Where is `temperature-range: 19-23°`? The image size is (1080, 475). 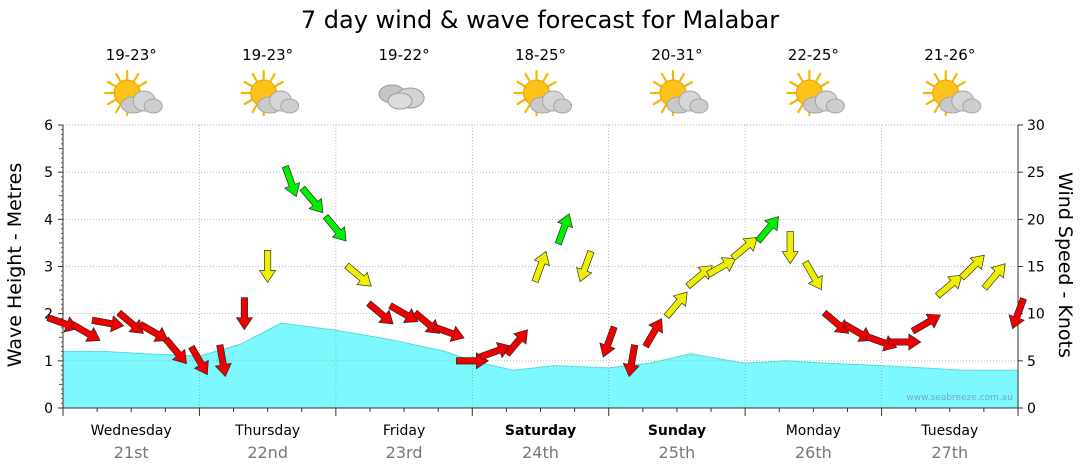 temperature-range: 19-23° is located at coordinates (267, 55).